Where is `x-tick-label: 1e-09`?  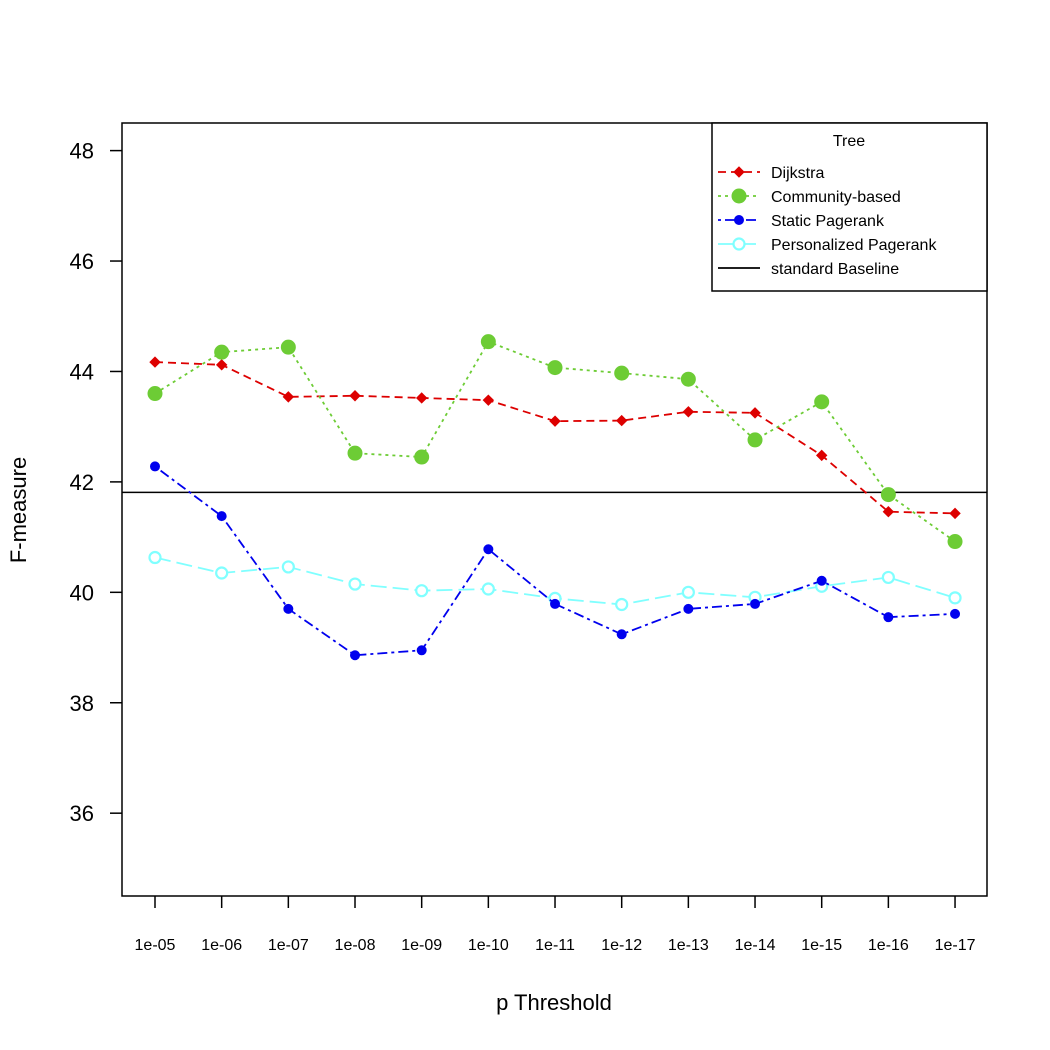 x-tick-label: 1e-09 is located at coordinates (421, 945).